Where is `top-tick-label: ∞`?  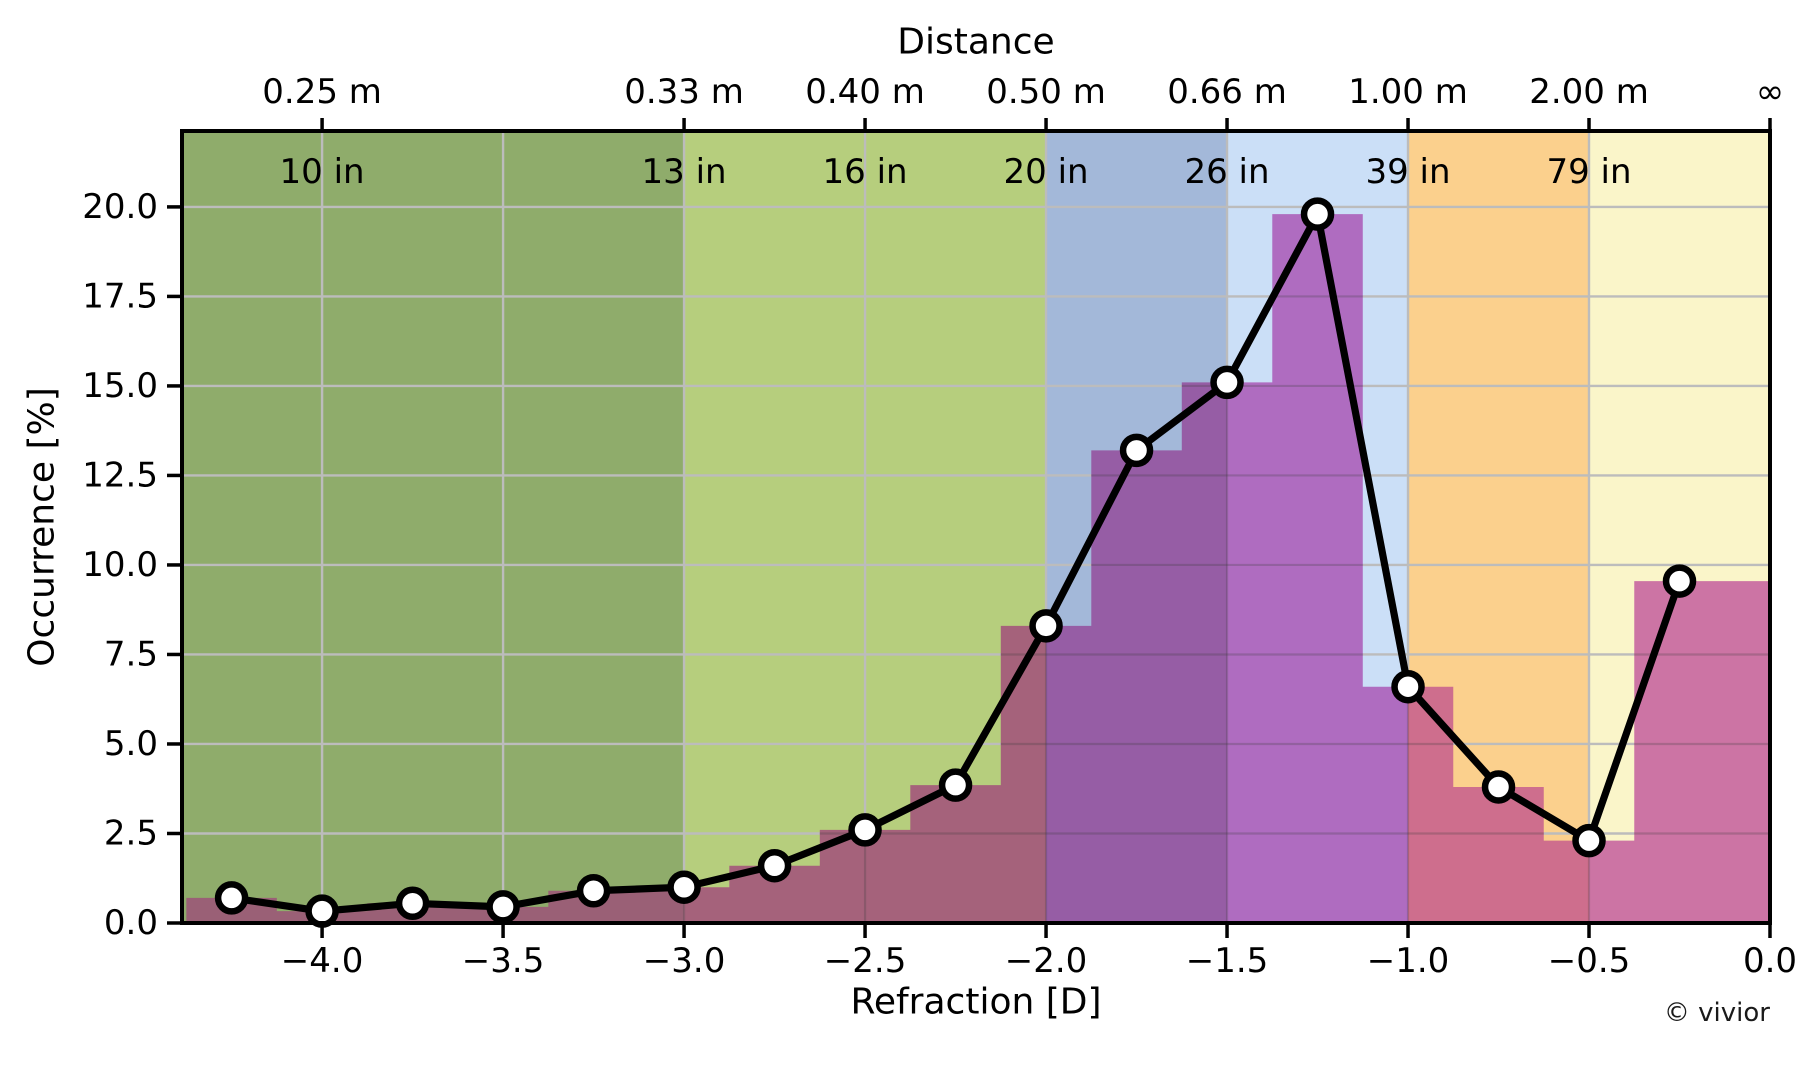
top-tick-label: ∞ is located at coordinates (1770, 92).